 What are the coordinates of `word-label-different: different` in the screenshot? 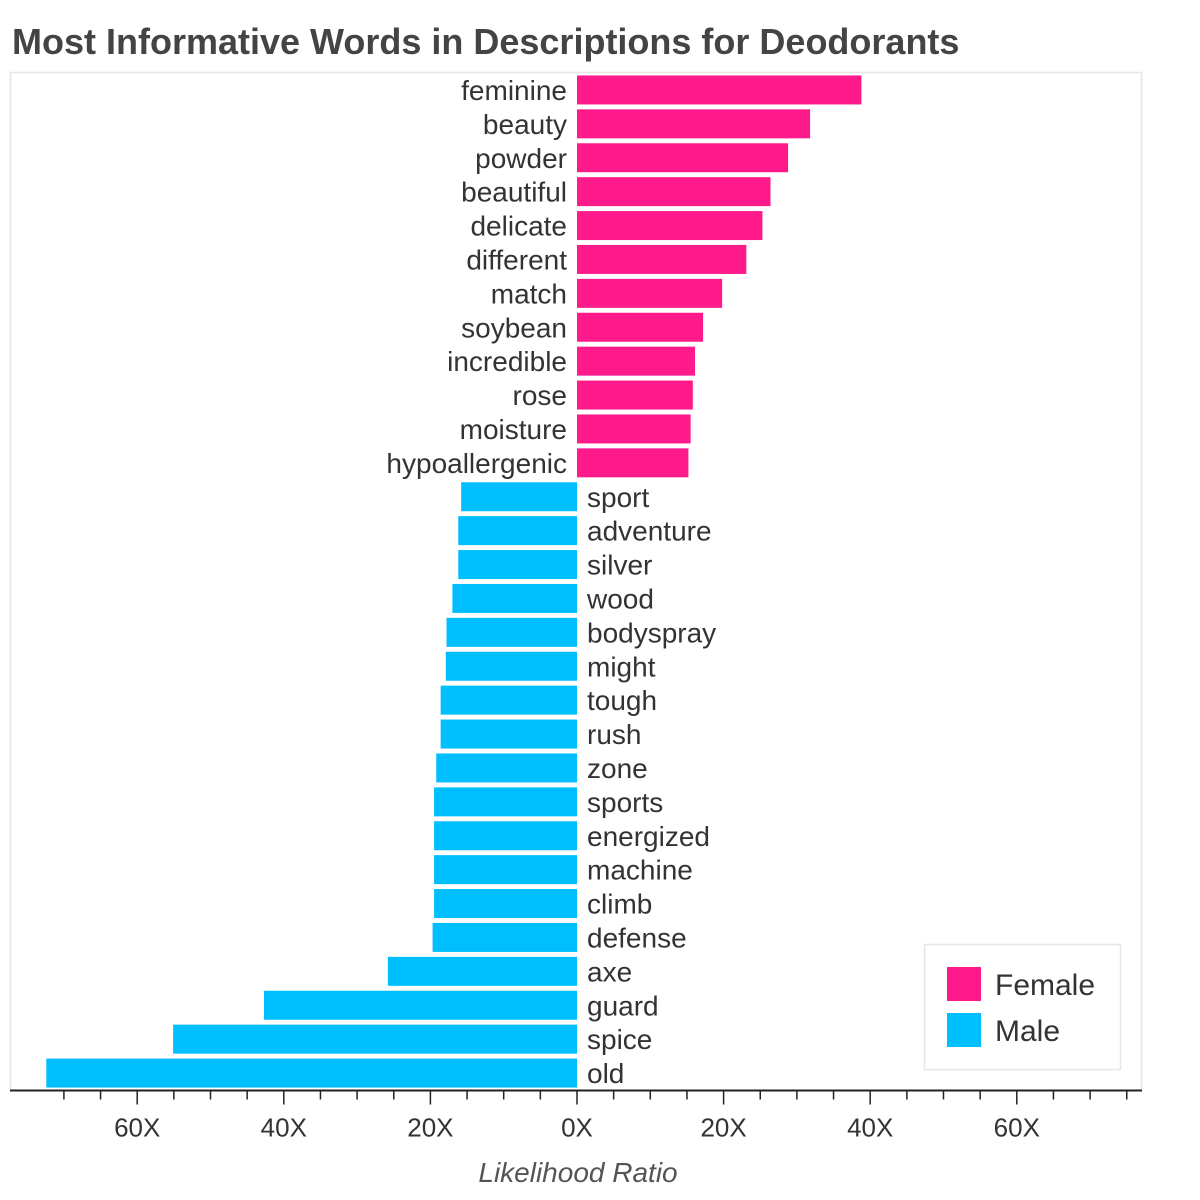 It's located at (516, 259).